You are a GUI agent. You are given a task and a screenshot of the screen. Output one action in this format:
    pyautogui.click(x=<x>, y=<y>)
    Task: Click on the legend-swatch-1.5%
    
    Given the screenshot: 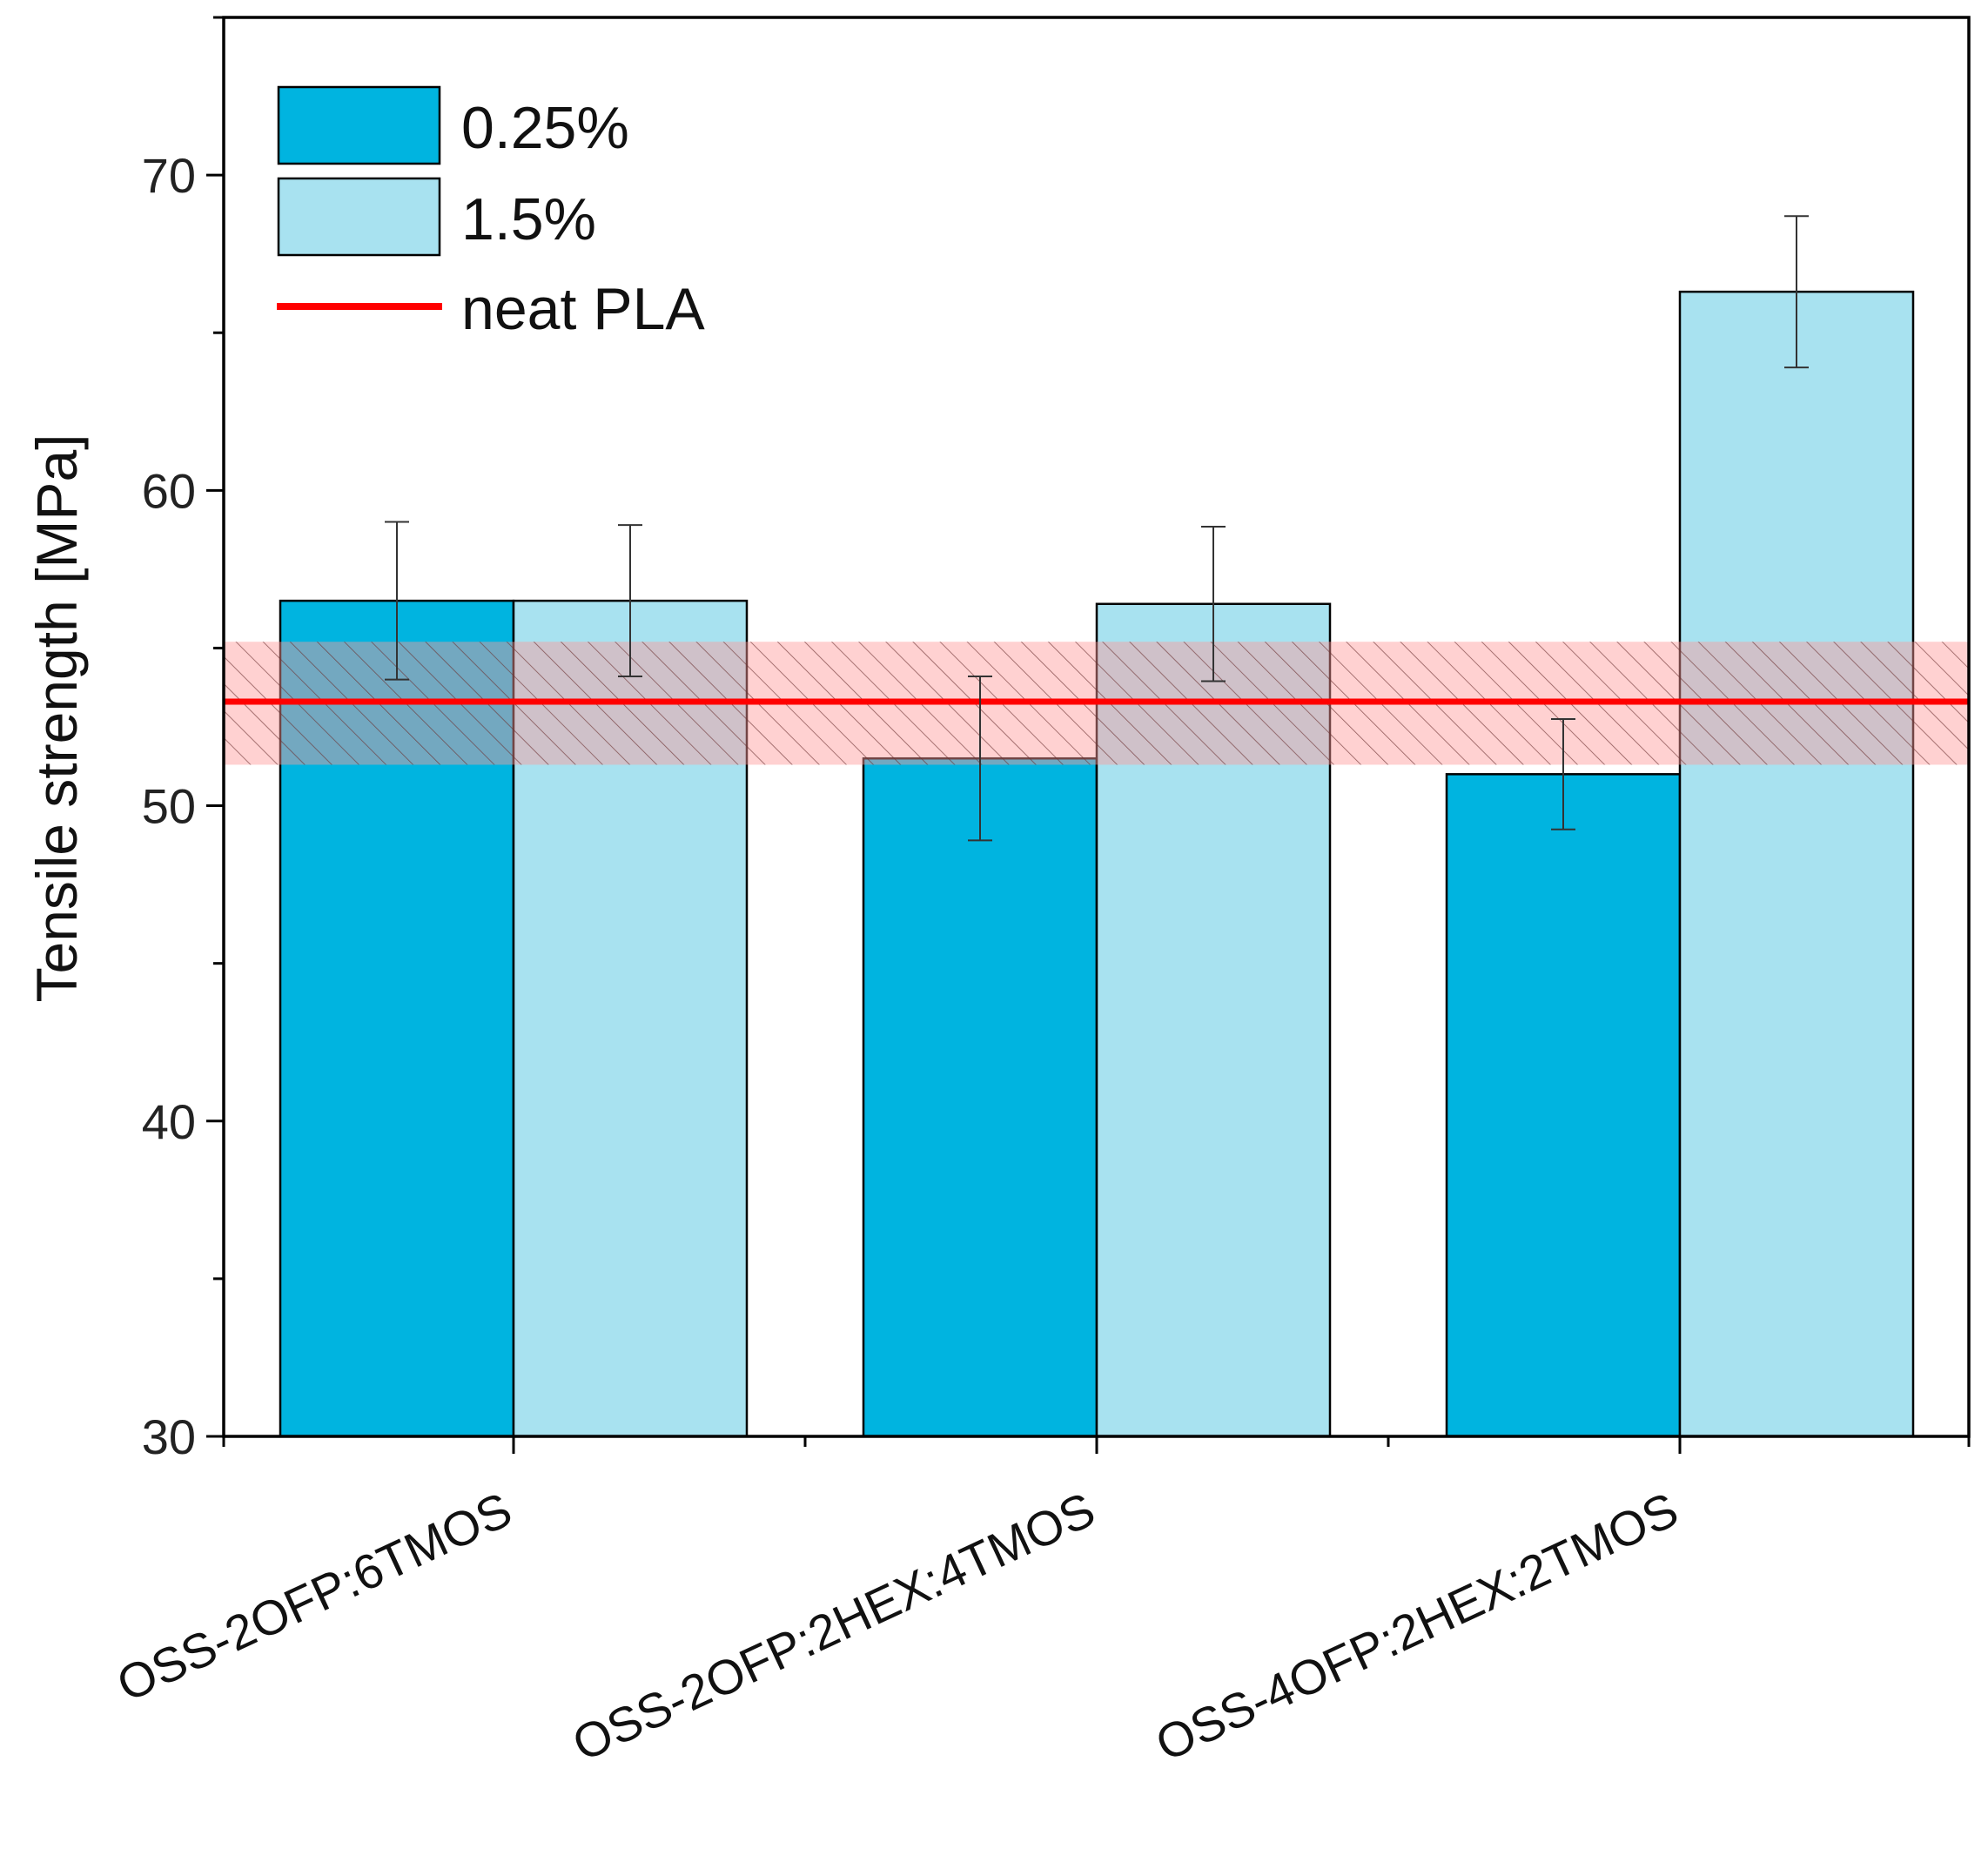 What is the action you would take?
    pyautogui.click(x=359, y=217)
    